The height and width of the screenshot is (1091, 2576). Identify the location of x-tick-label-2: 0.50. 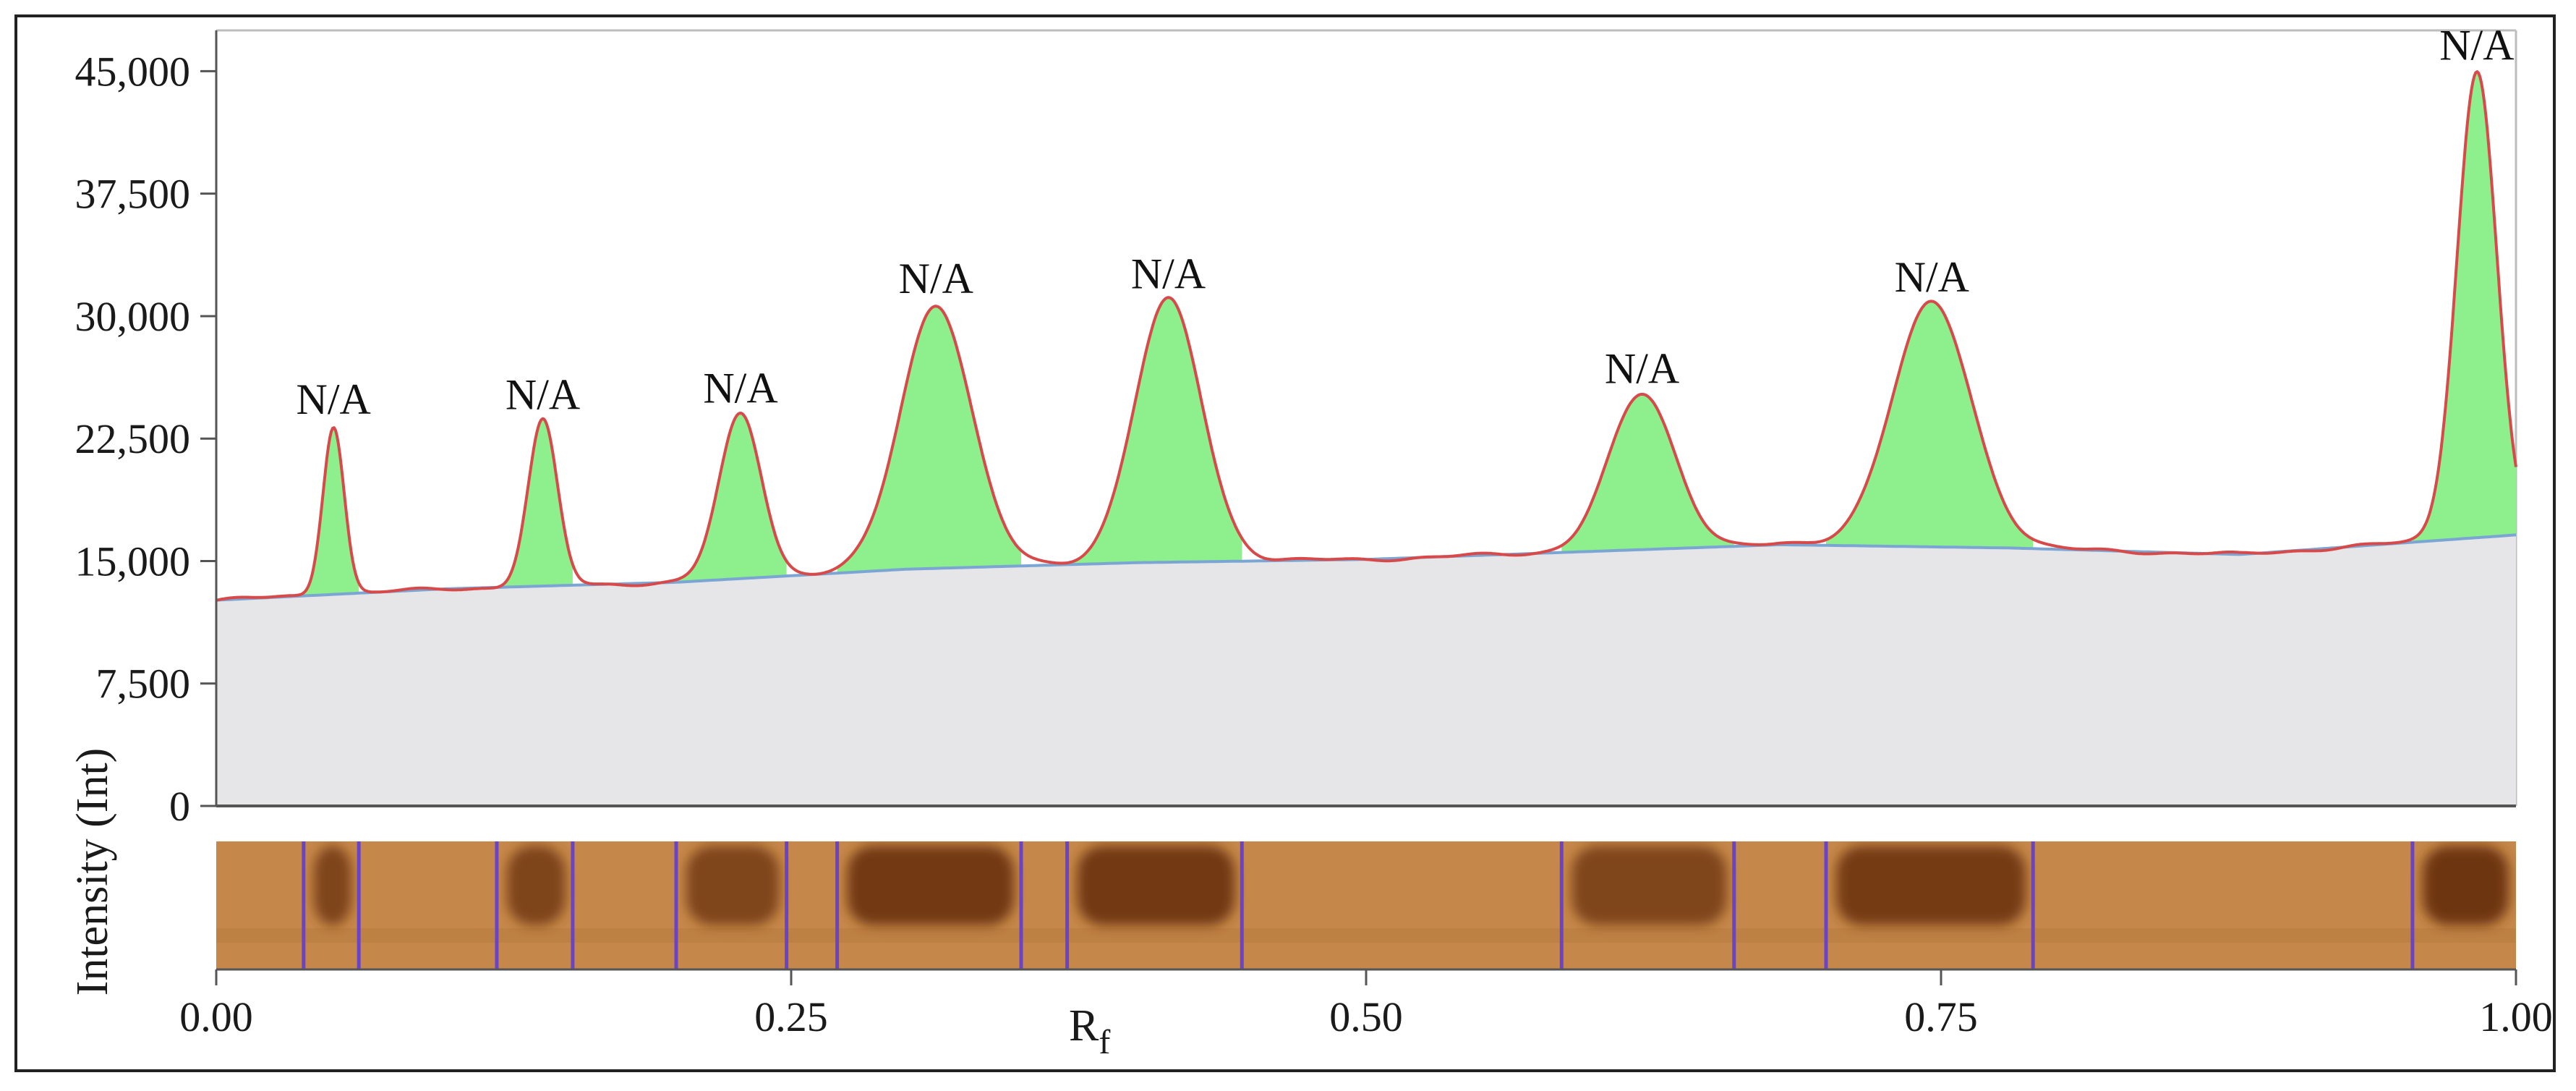
(1366, 1016).